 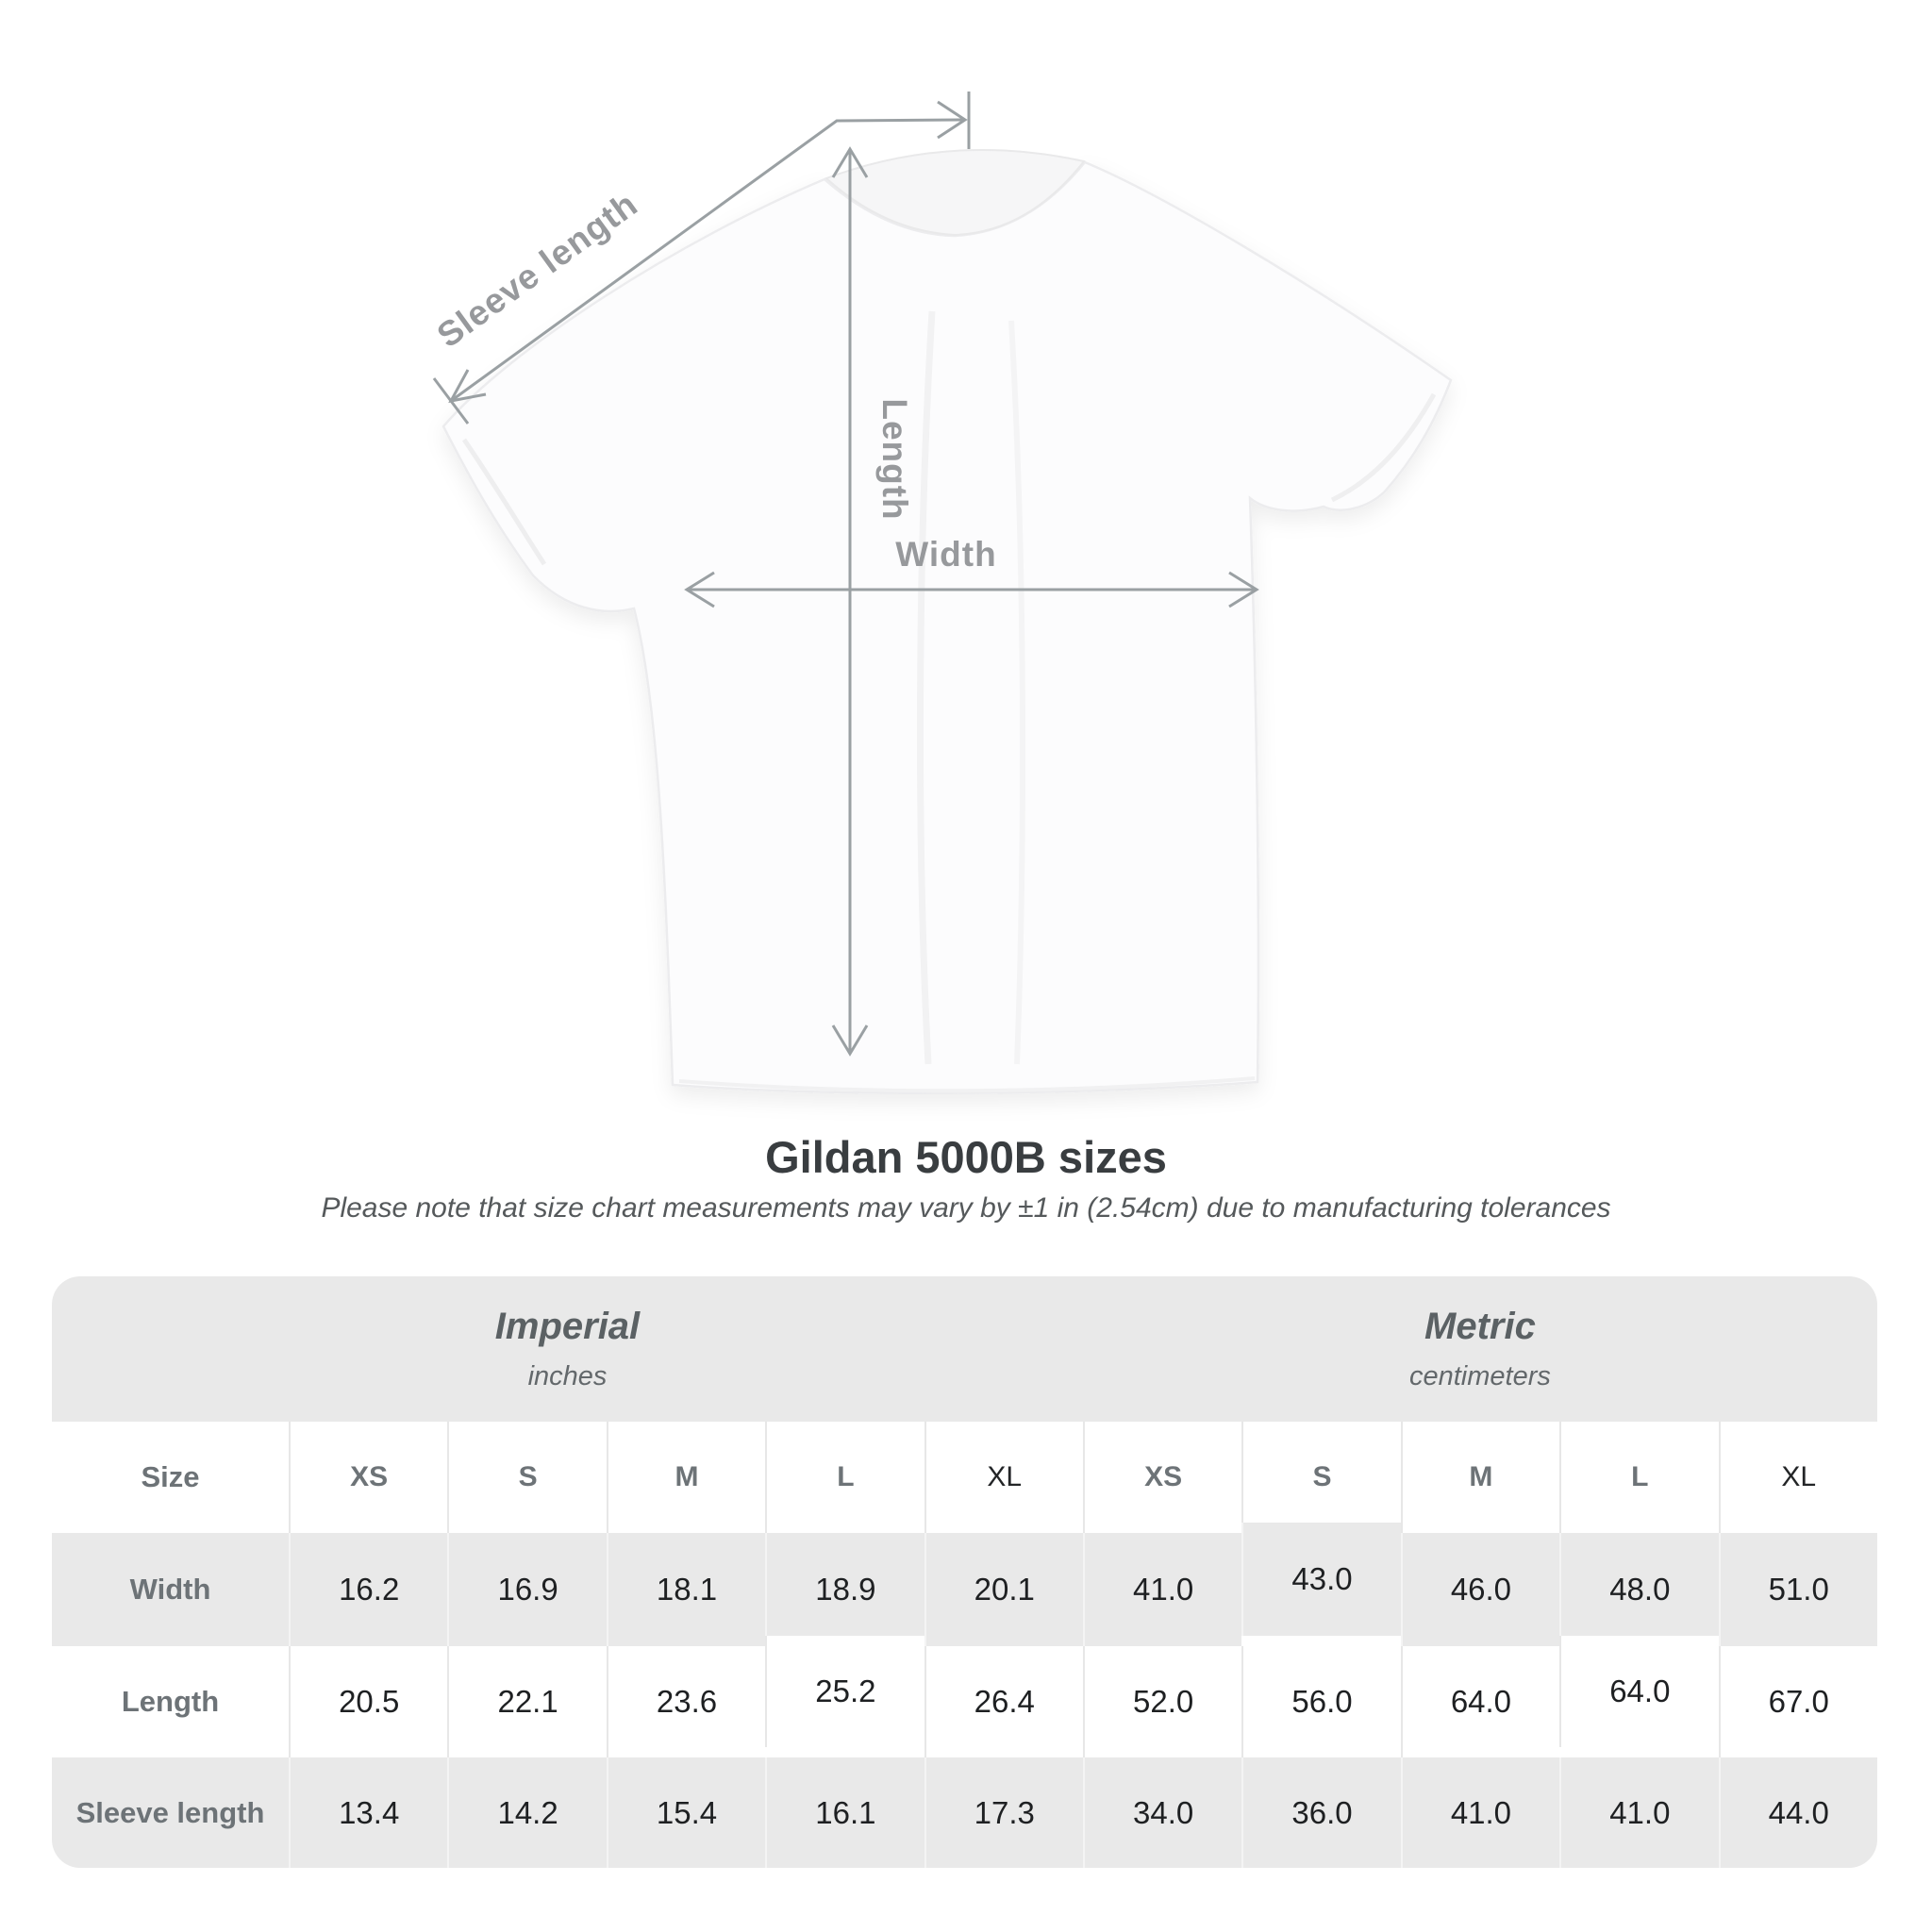 I want to click on width-metric-xl: 51.0, so click(x=1797, y=1589).